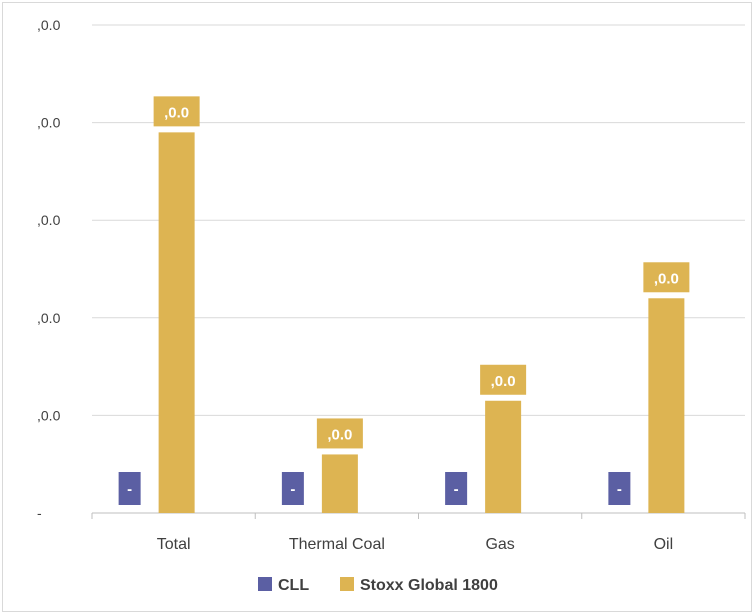  I want to click on x-category-label: Thermal Coal, so click(337, 544).